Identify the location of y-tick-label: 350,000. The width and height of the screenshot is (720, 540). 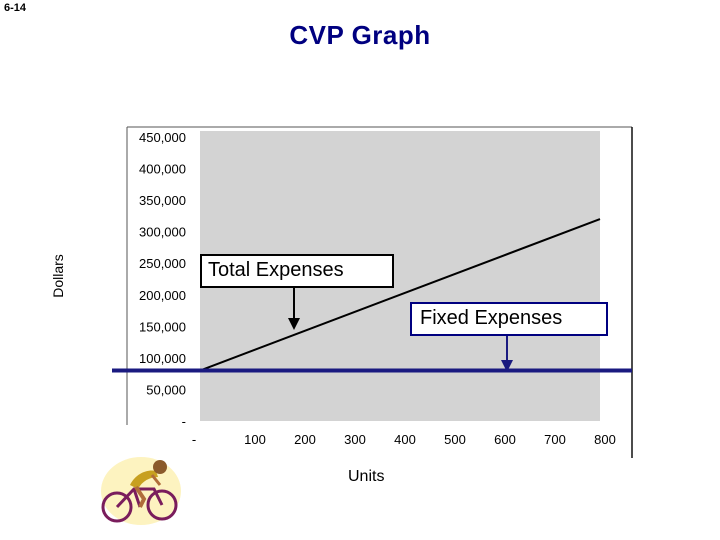
(162, 200).